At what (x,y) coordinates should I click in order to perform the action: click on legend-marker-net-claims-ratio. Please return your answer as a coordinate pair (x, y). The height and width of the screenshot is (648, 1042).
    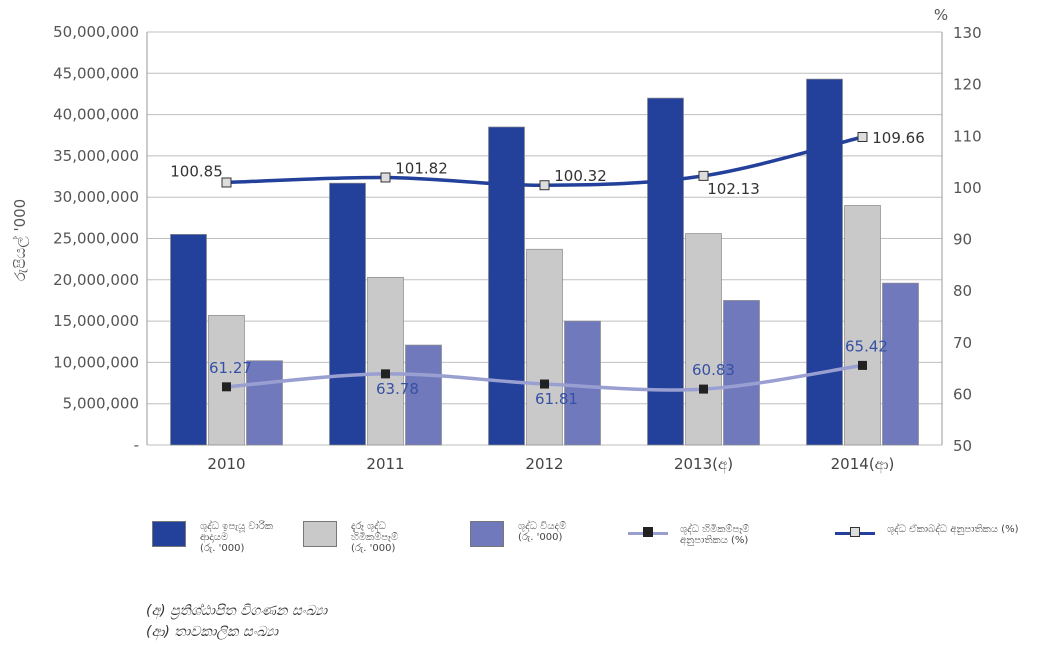
    Looking at the image, I should click on (648, 533).